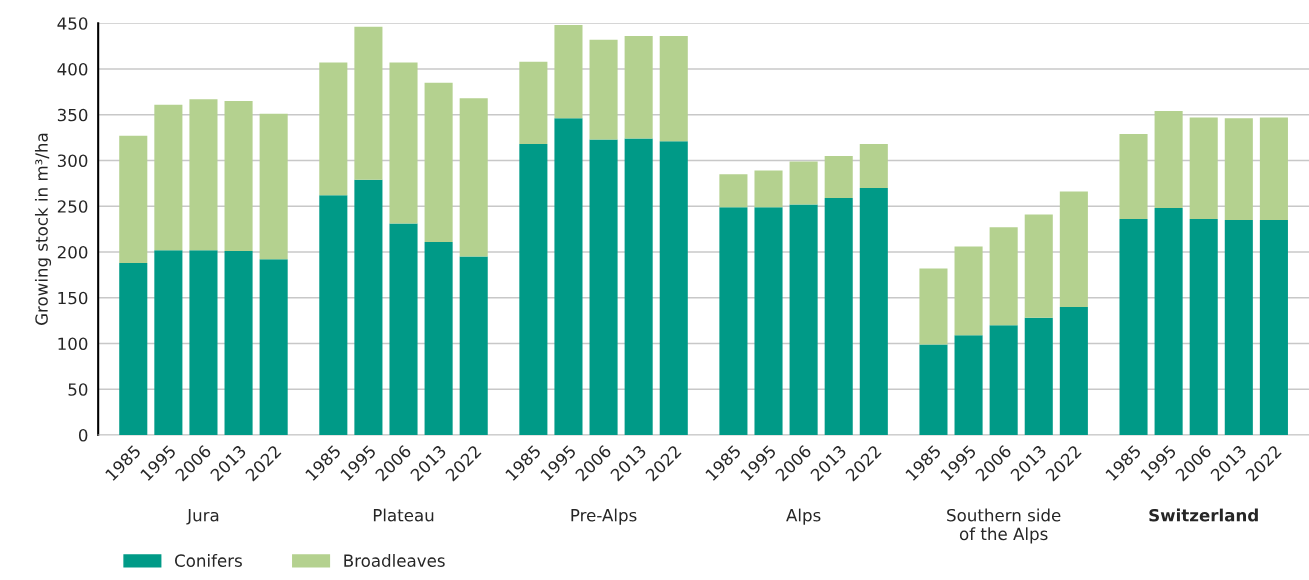 The width and height of the screenshot is (1309, 580). What do you see at coordinates (72, 252) in the screenshot?
I see `y-tick-label: 200` at bounding box center [72, 252].